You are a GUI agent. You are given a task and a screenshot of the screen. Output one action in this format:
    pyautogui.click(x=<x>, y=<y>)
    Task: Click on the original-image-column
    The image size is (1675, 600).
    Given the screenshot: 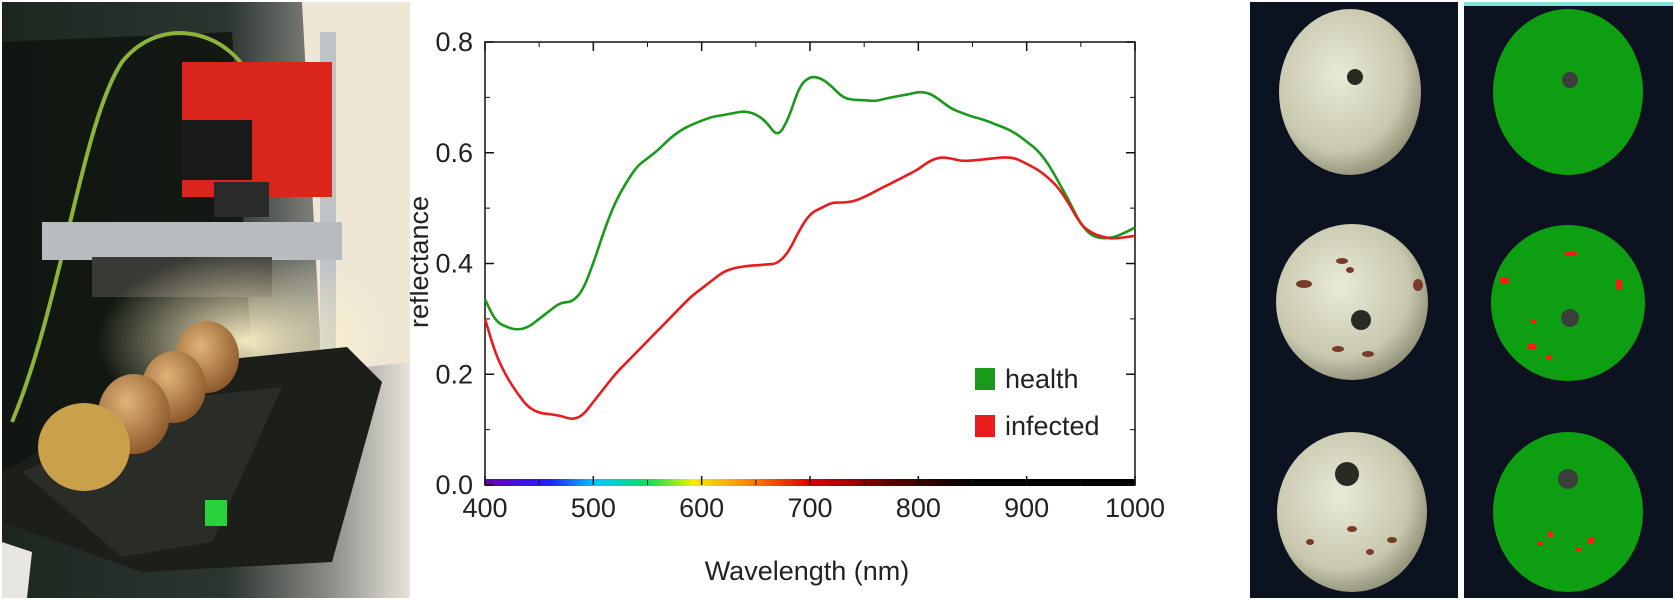 What is the action you would take?
    pyautogui.click(x=1354, y=300)
    